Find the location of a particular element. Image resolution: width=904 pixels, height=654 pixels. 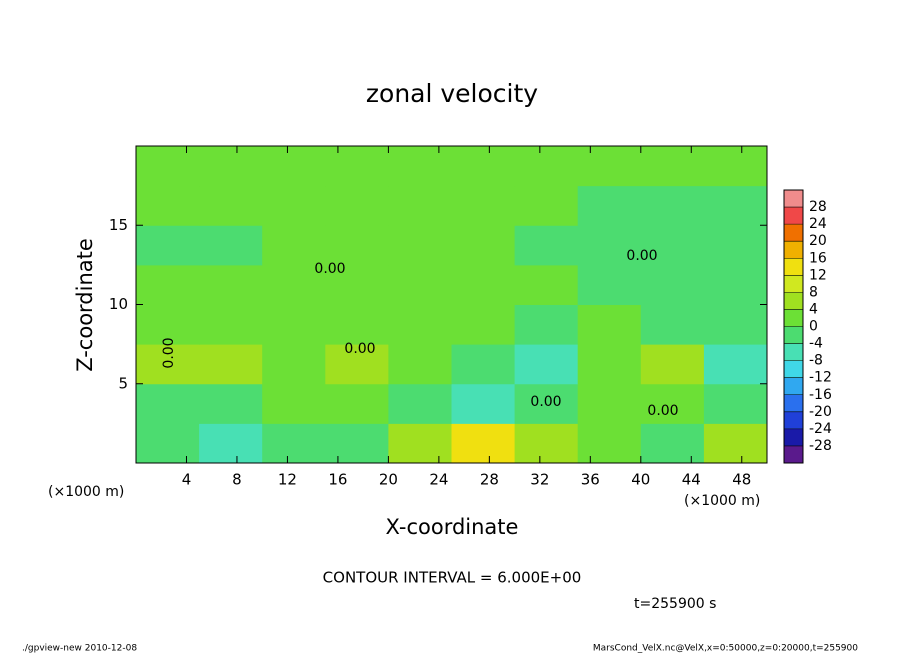

colorbar-label: -8 is located at coordinates (816, 361).